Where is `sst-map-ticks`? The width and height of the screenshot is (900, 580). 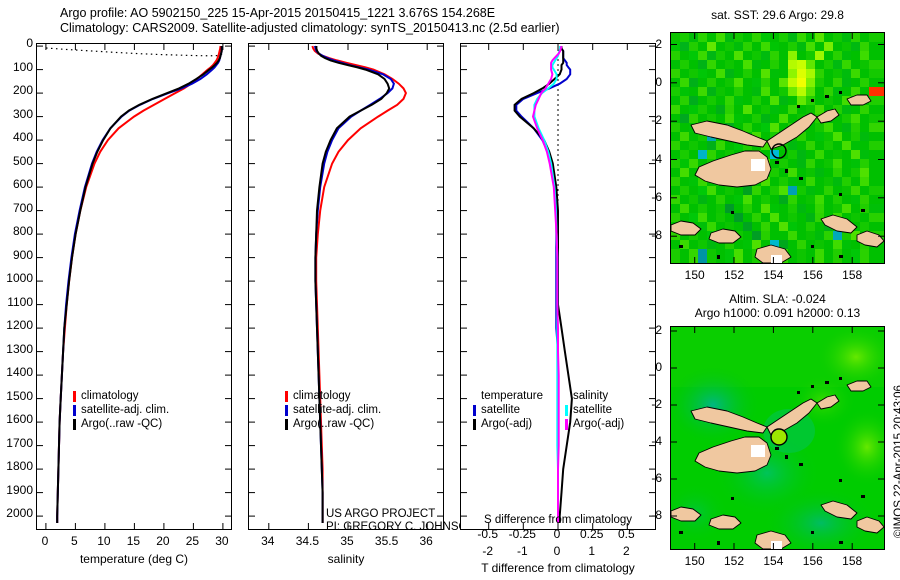 sst-map-ticks is located at coordinates (777, 148).